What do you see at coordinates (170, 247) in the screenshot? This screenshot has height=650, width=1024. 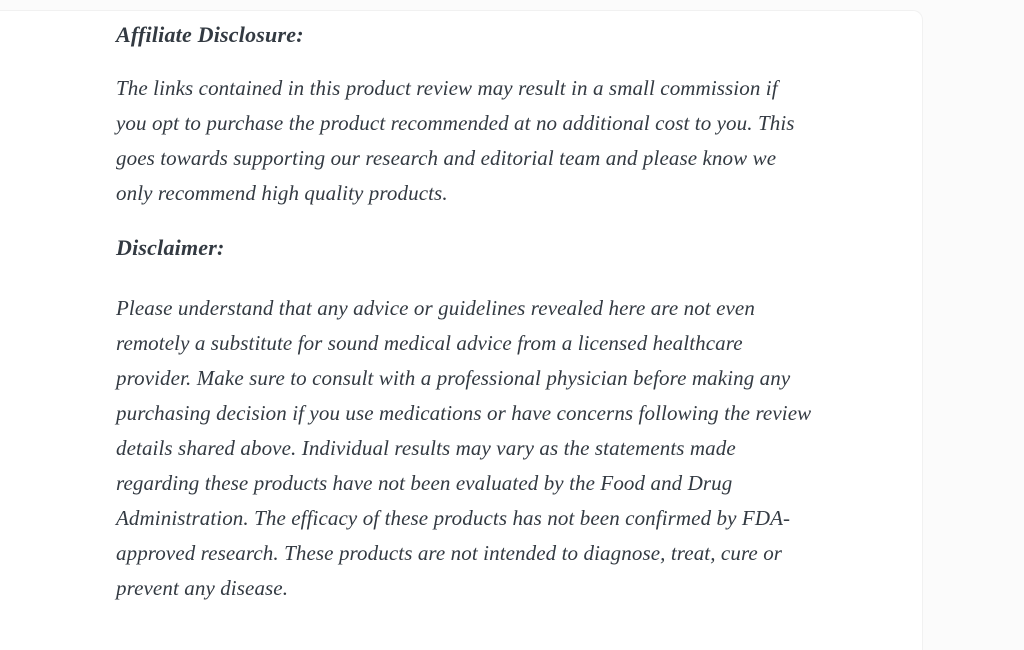 I see `disclaimer-heading: Disclaimer:` at bounding box center [170, 247].